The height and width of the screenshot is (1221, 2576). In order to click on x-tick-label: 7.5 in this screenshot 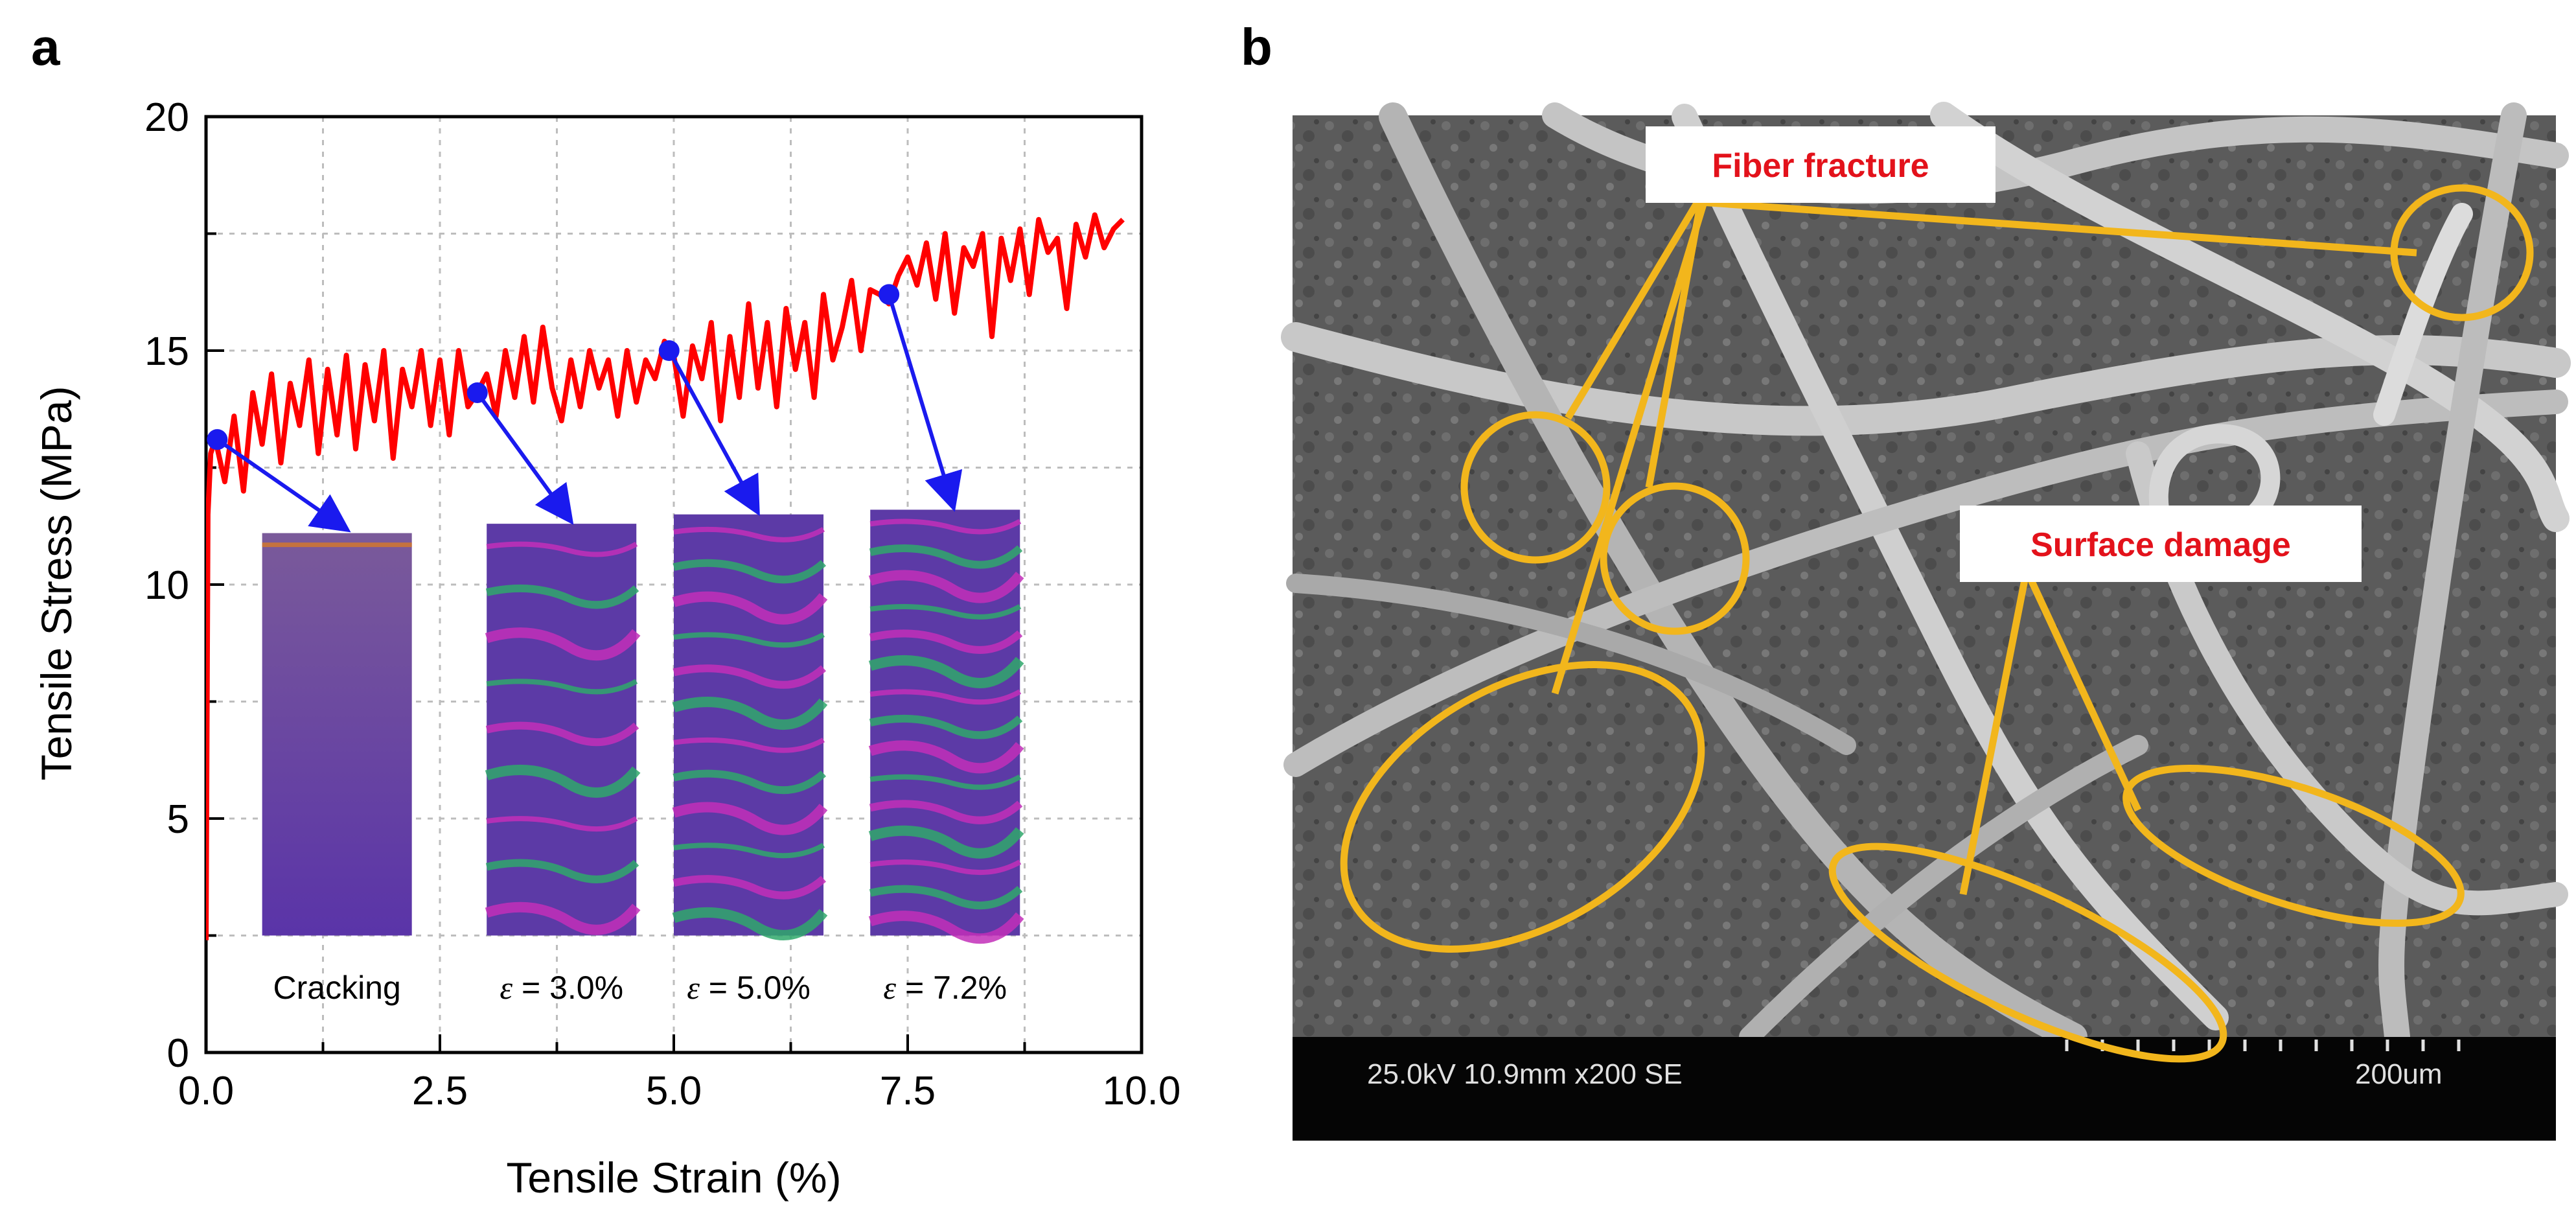, I will do `click(908, 1091)`.